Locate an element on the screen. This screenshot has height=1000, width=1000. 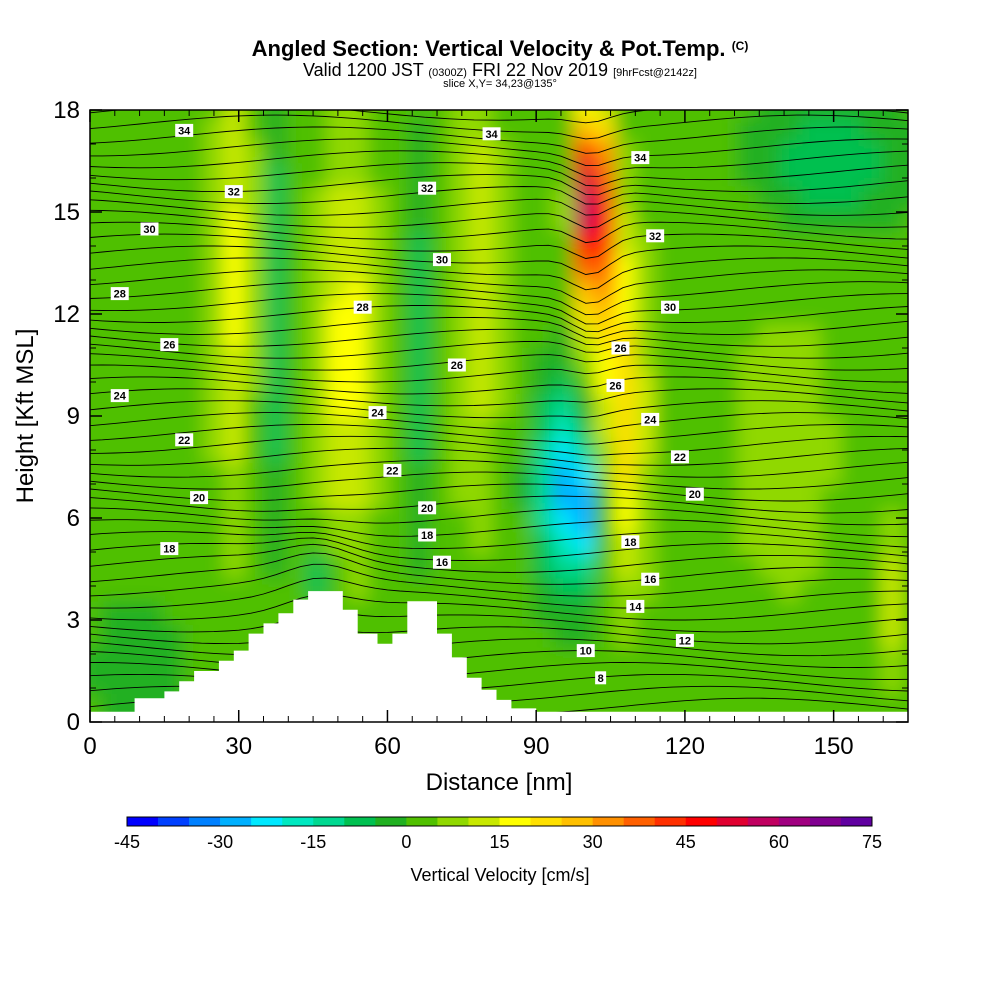
x-tick-label: 30 is located at coordinates (238, 746).